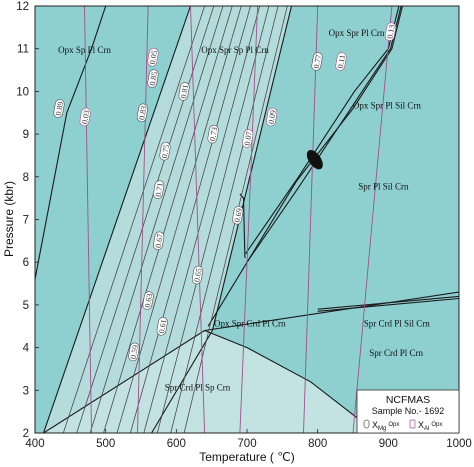 This screenshot has height=467, width=474. I want to click on xal-label: 0.03, so click(85, 117).